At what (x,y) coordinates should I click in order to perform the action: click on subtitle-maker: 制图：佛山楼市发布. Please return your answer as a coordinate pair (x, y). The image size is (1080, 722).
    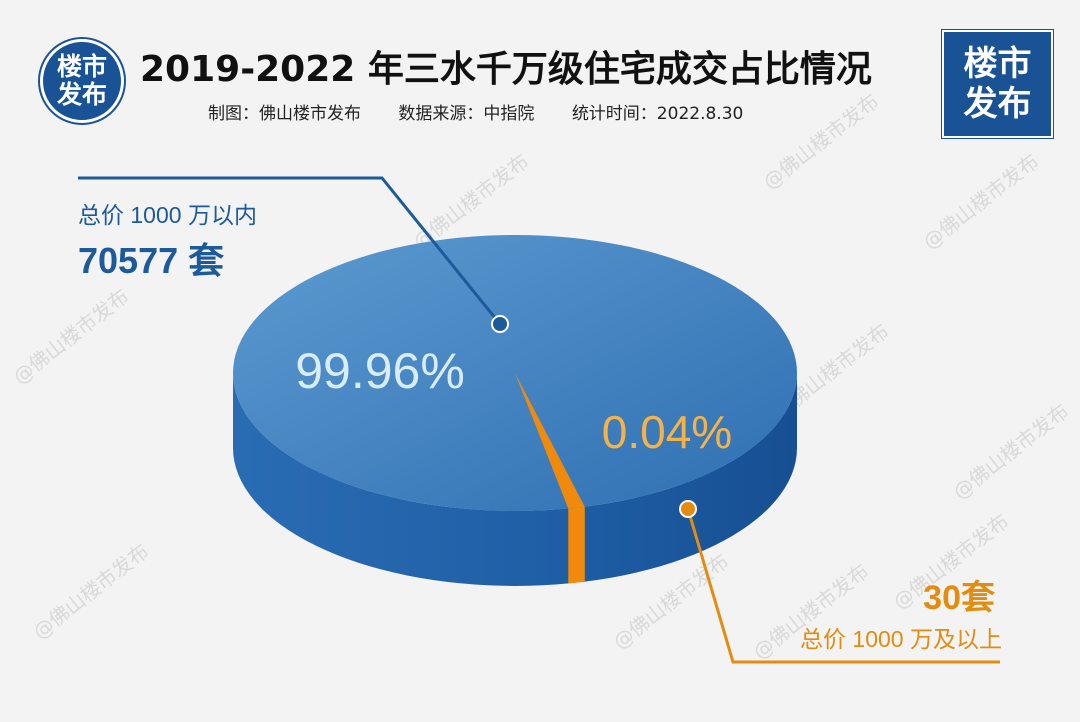
    Looking at the image, I should click on (284, 114).